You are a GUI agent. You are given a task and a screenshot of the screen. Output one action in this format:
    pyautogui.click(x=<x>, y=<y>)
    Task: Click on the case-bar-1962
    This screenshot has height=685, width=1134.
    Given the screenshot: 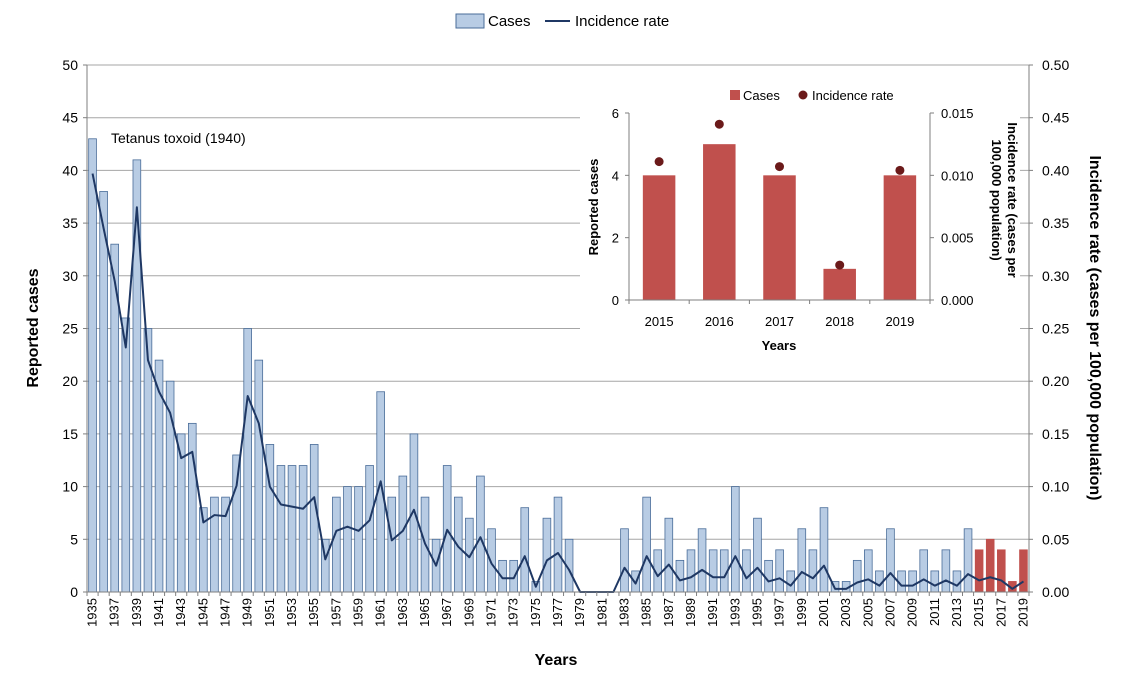 What is the action you would take?
    pyautogui.click(x=392, y=544)
    